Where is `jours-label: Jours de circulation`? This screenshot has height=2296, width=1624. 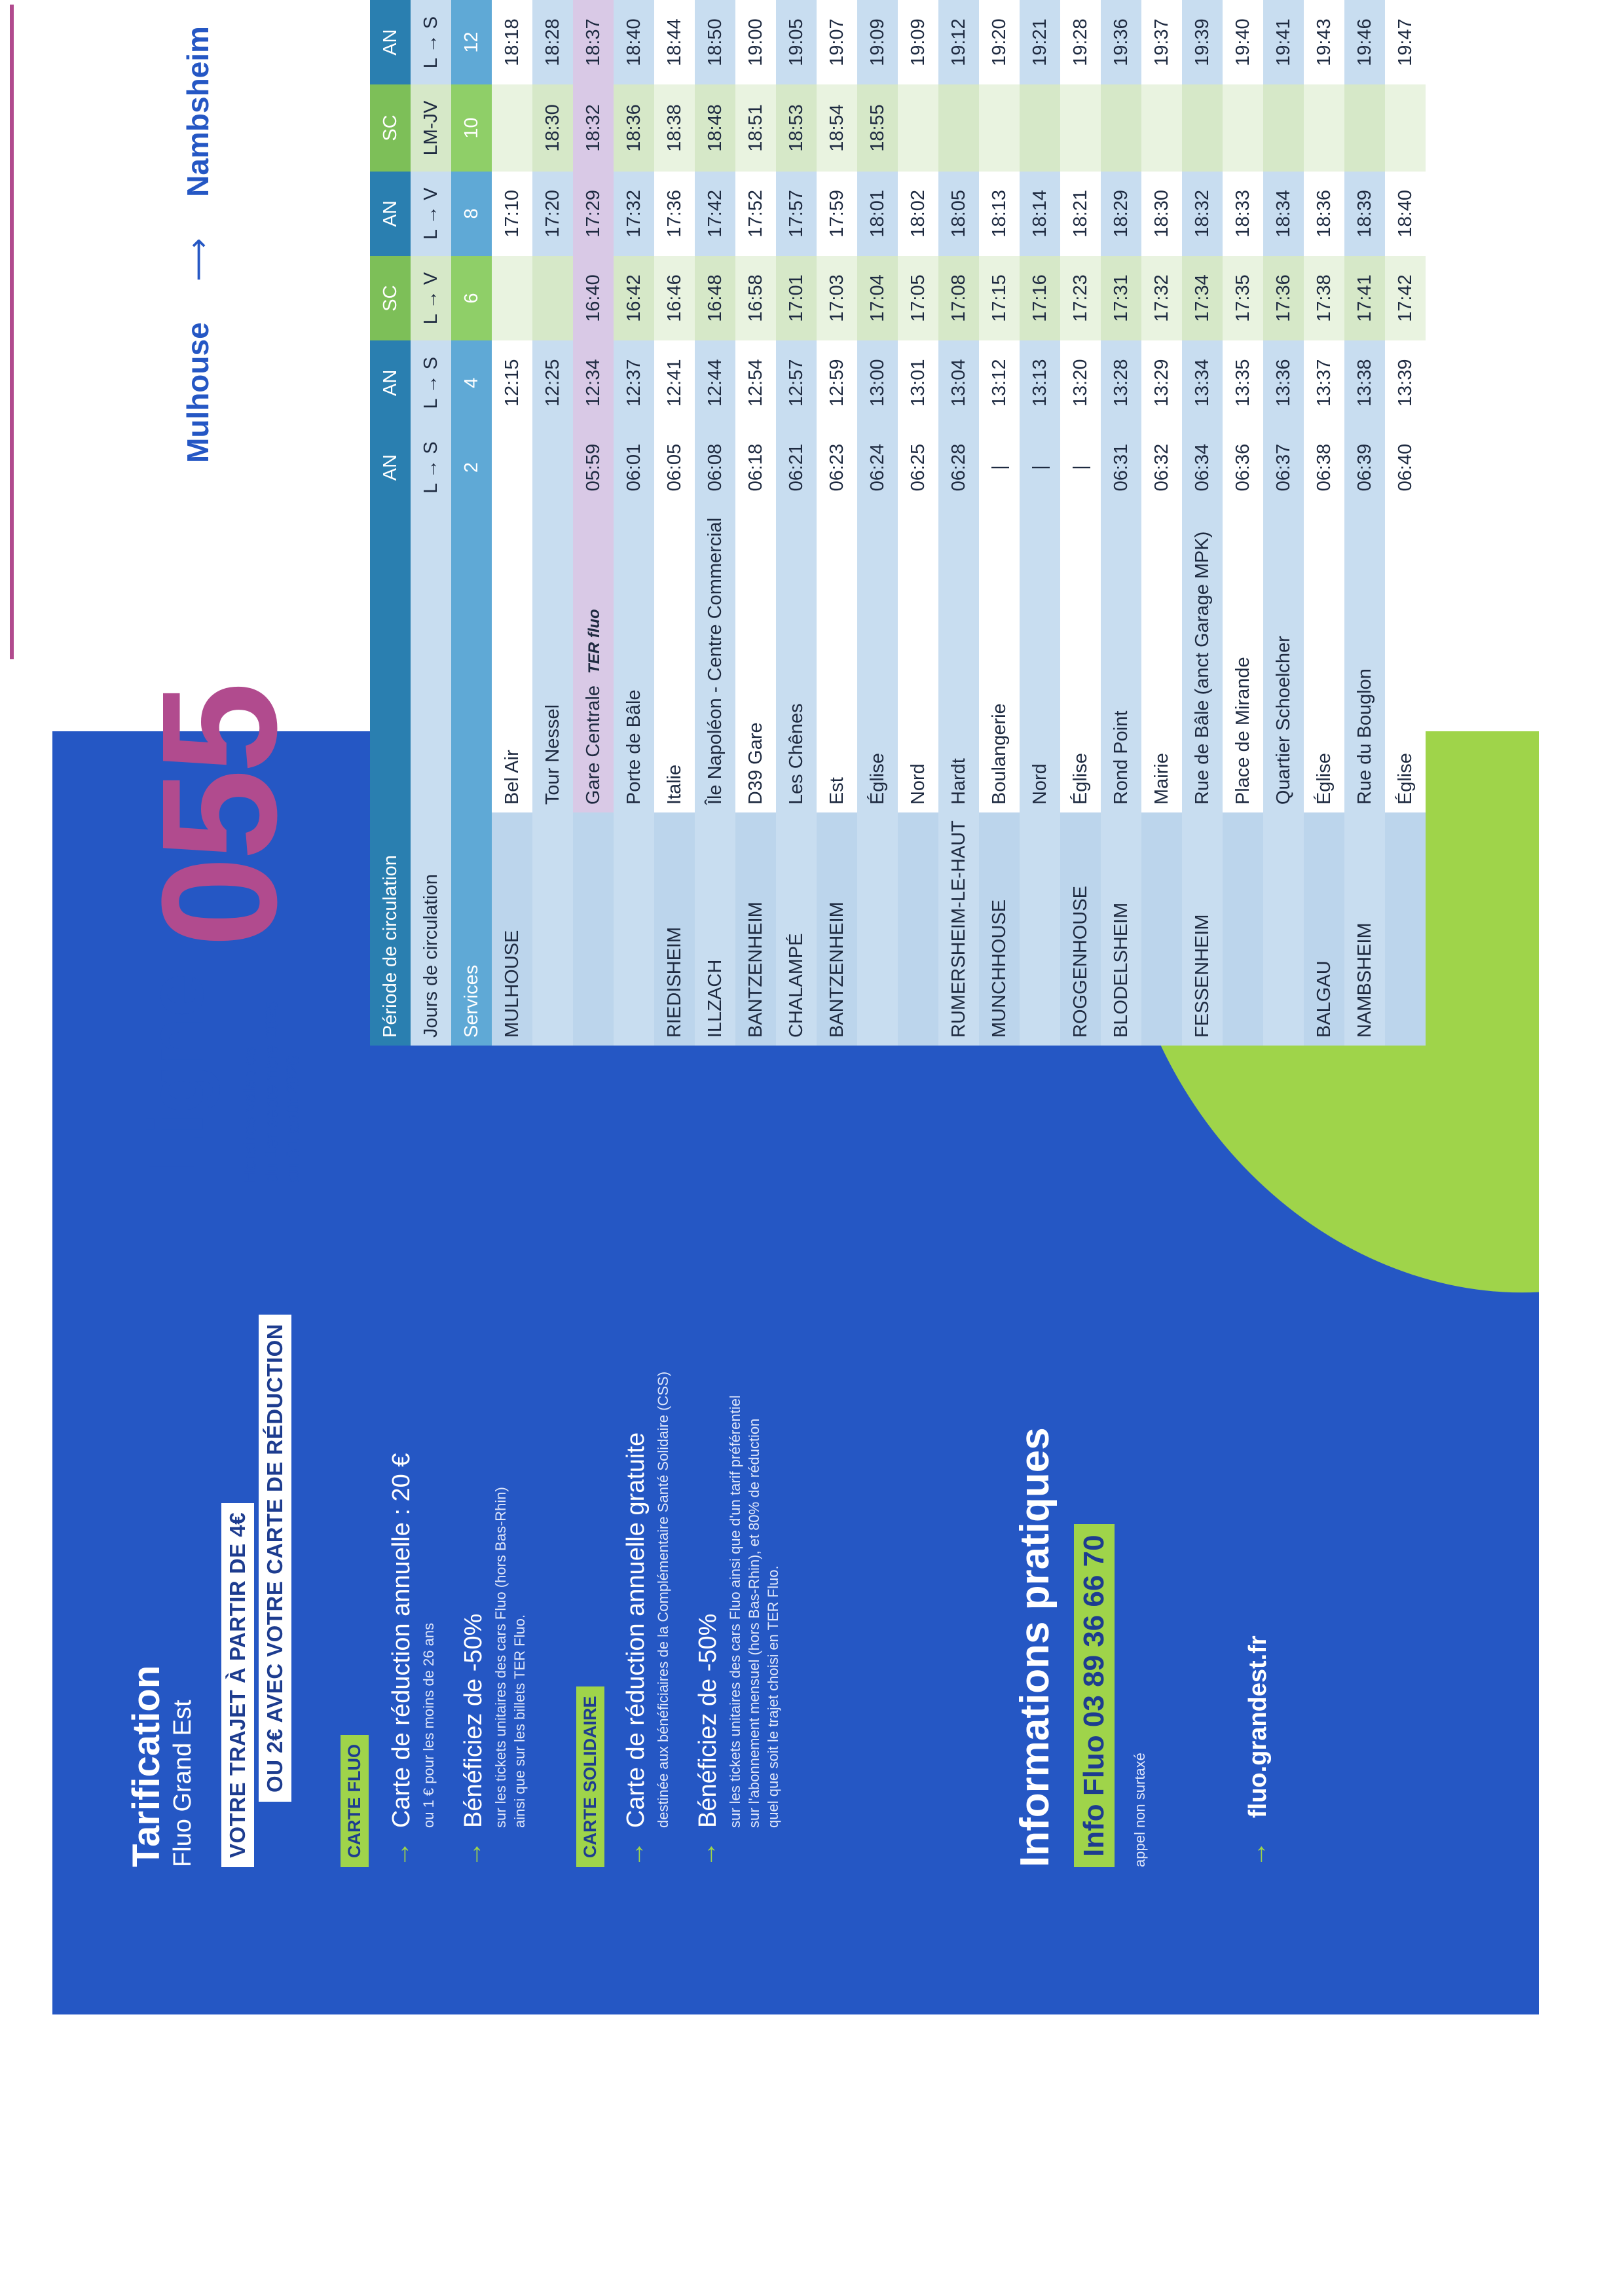
jours-label: Jours de circulation is located at coordinates (431, 777).